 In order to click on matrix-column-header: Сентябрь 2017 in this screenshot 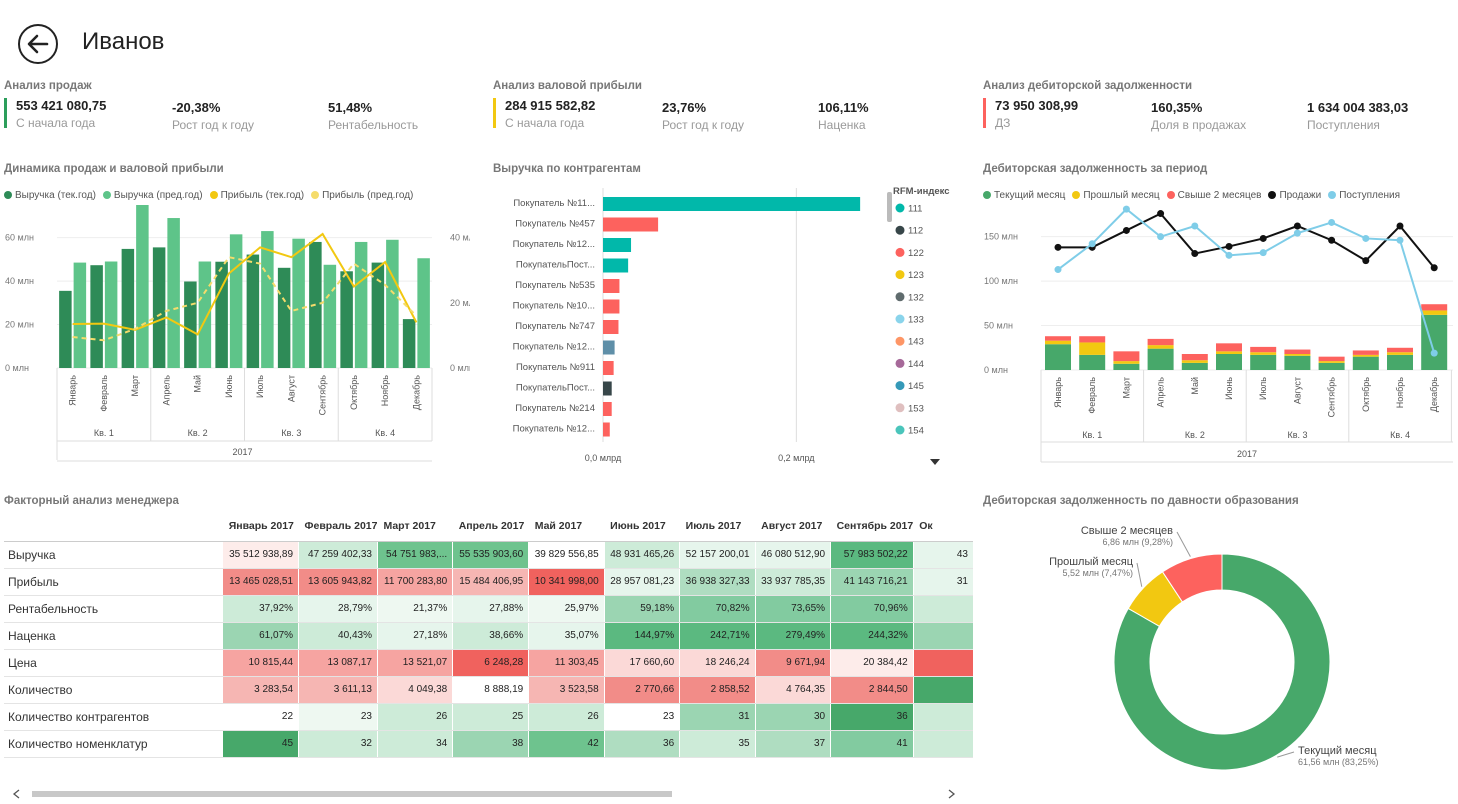, I will do `click(872, 526)`.